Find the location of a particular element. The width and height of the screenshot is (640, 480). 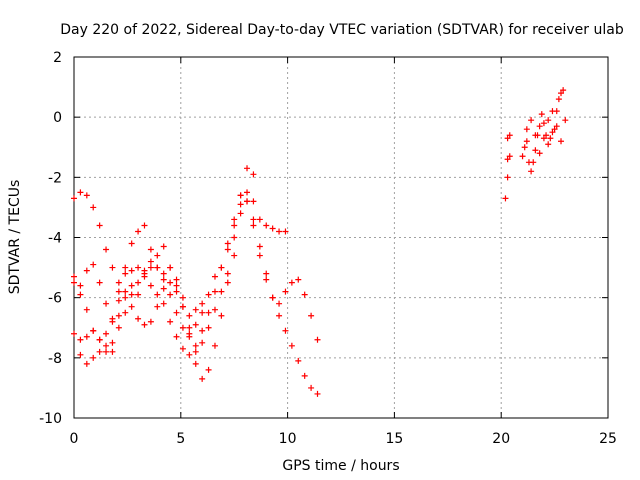

x-tick-label: 10 is located at coordinates (288, 439).